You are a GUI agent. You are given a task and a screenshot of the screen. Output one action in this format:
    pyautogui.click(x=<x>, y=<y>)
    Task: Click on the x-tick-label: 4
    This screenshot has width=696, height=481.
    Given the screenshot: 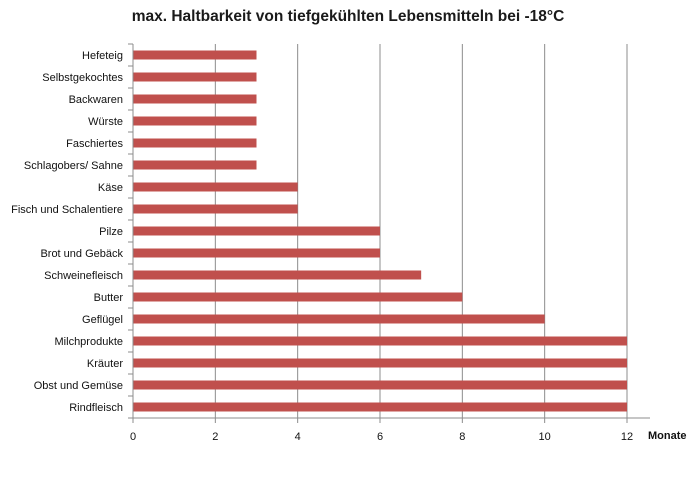 What is the action you would take?
    pyautogui.click(x=298, y=437)
    